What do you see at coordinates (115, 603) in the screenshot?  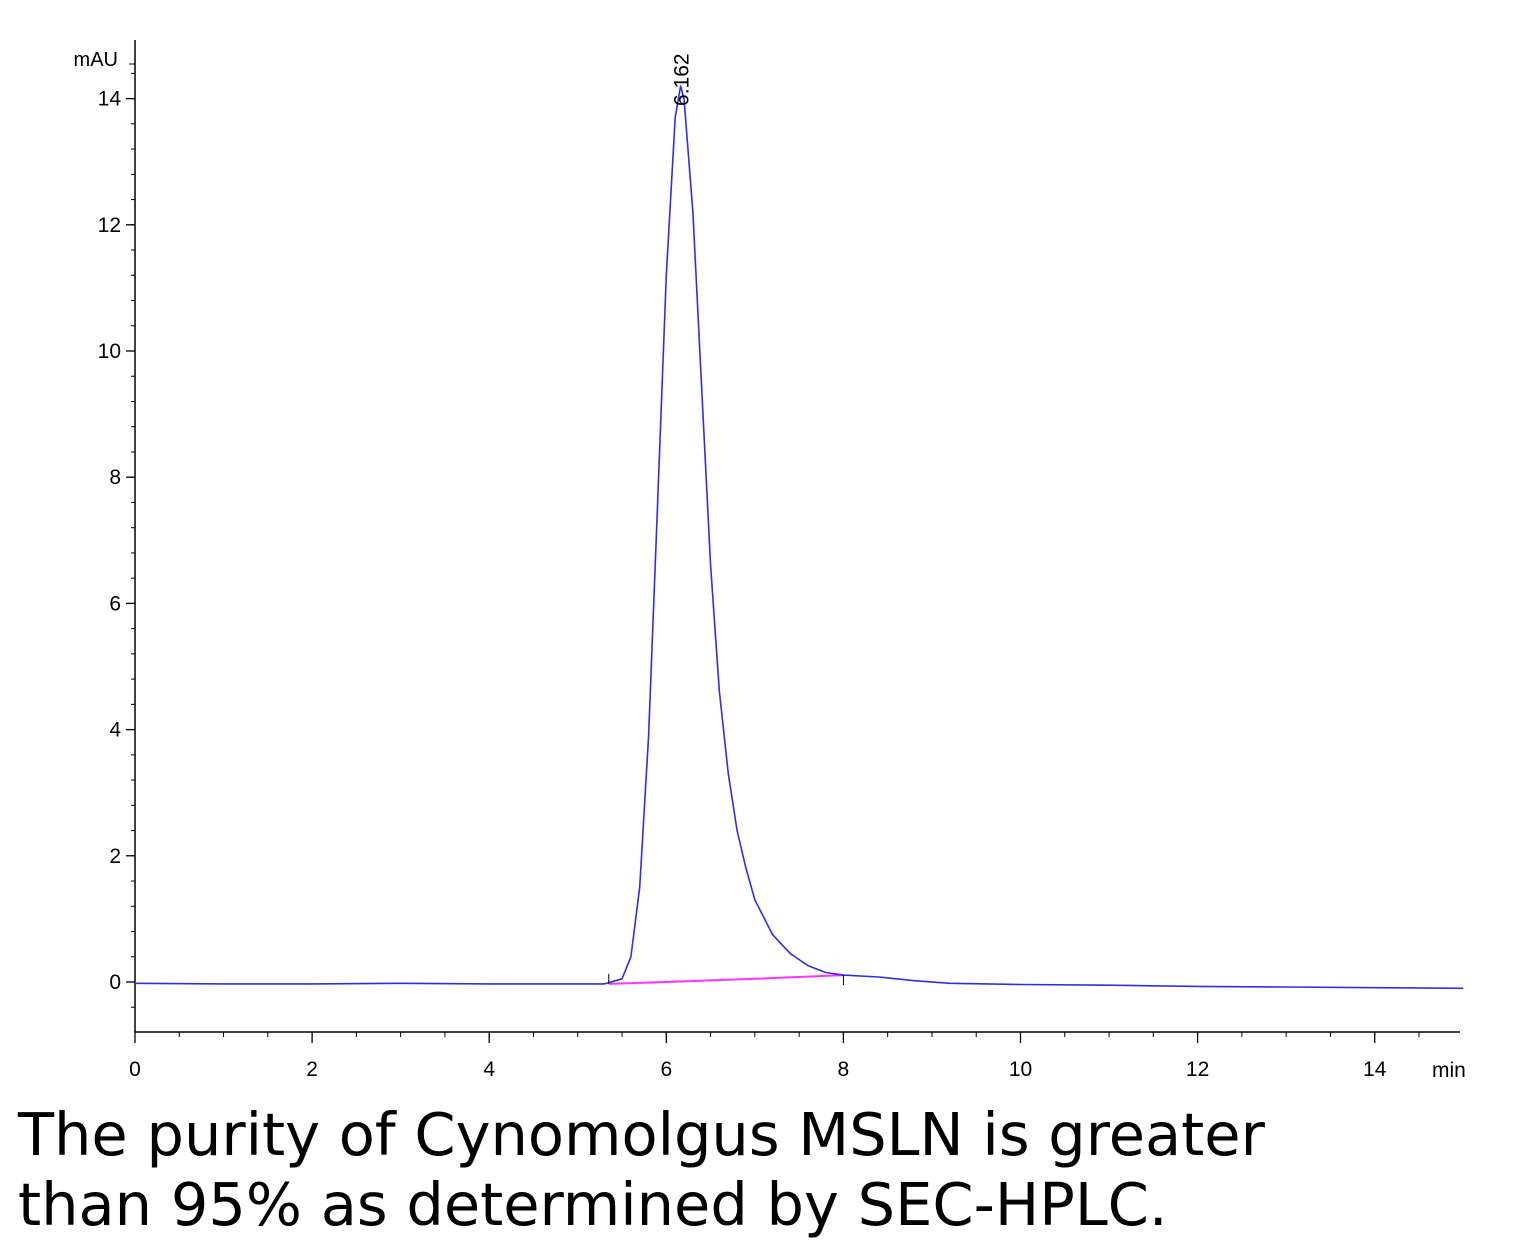 I see `y-tick-label: 6` at bounding box center [115, 603].